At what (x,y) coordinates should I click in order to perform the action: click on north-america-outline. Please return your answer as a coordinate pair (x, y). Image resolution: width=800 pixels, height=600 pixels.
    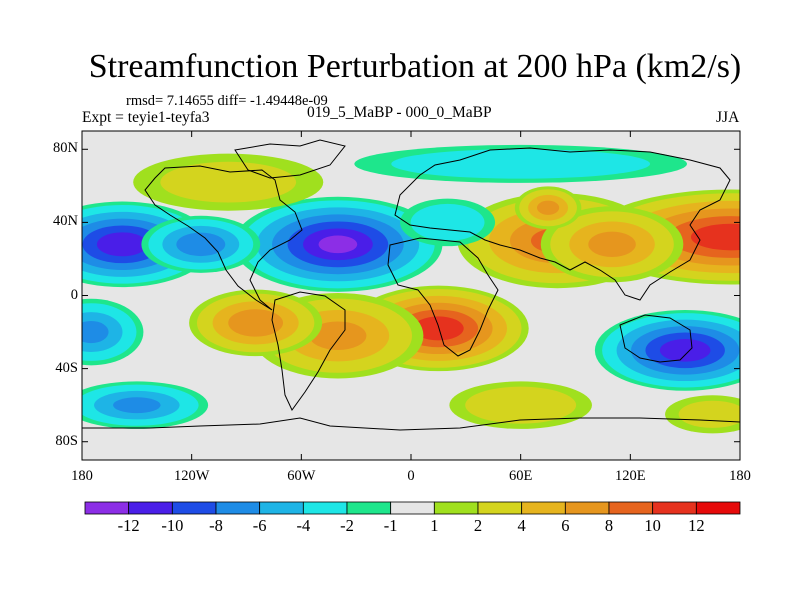
    Looking at the image, I should click on (223, 238).